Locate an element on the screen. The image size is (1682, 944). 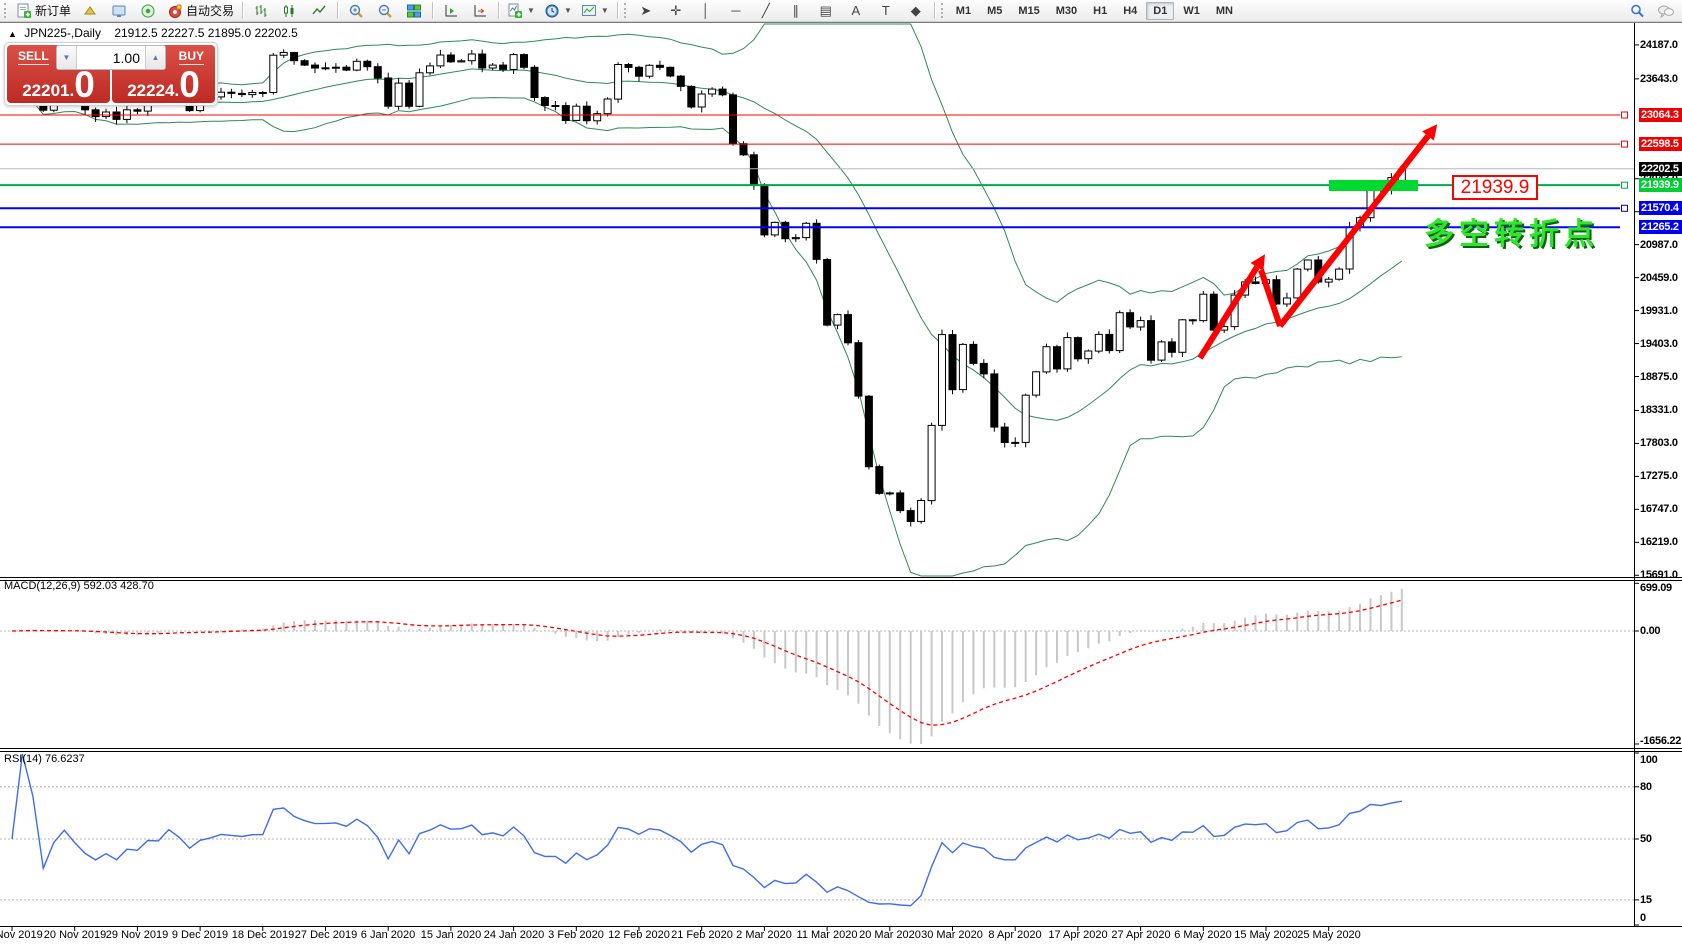
cursor-tool-button: ➤ is located at coordinates (646, 11).